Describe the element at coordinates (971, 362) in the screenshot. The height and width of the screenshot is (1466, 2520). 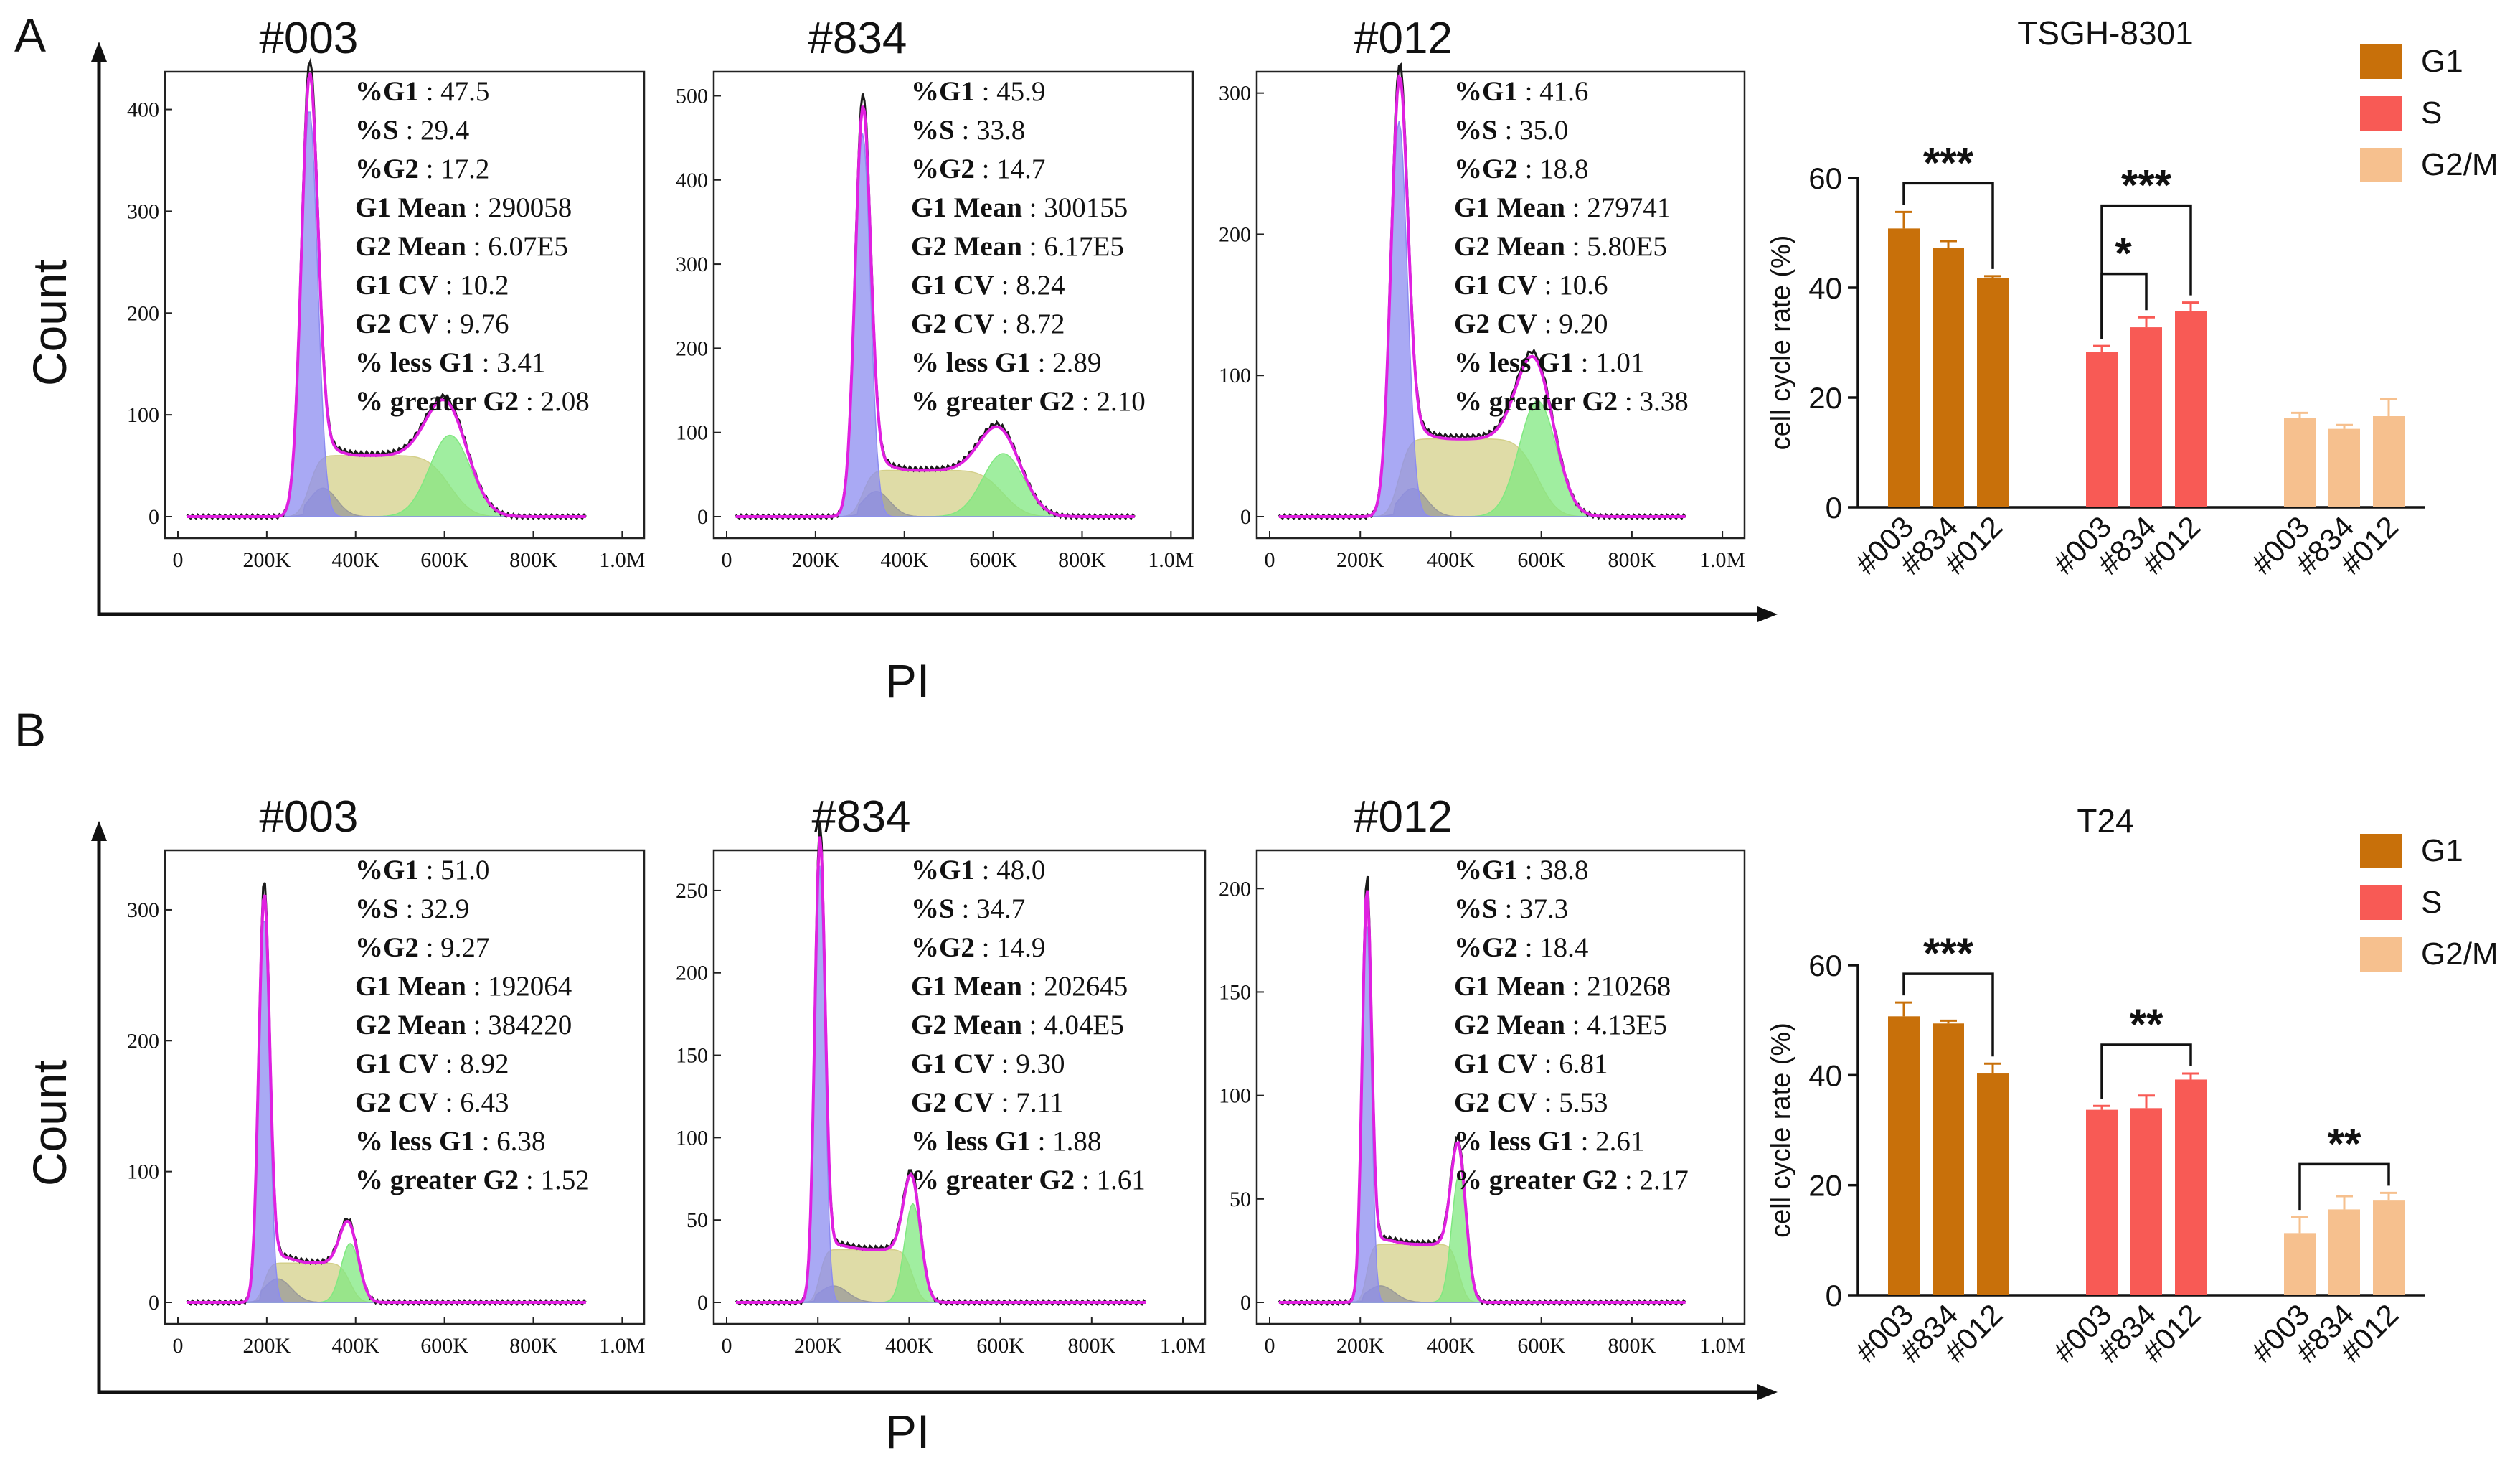
I see `stat-label: % less G1` at that location.